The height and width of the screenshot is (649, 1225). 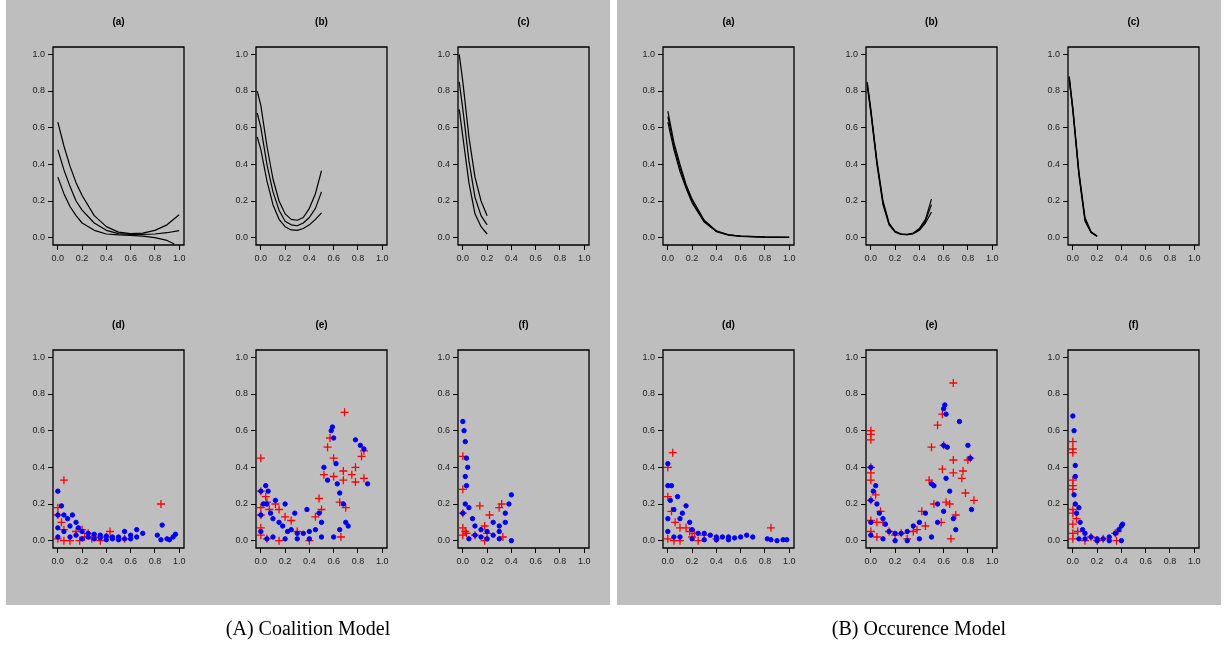 I want to click on chart-title: (b), so click(x=931, y=21).